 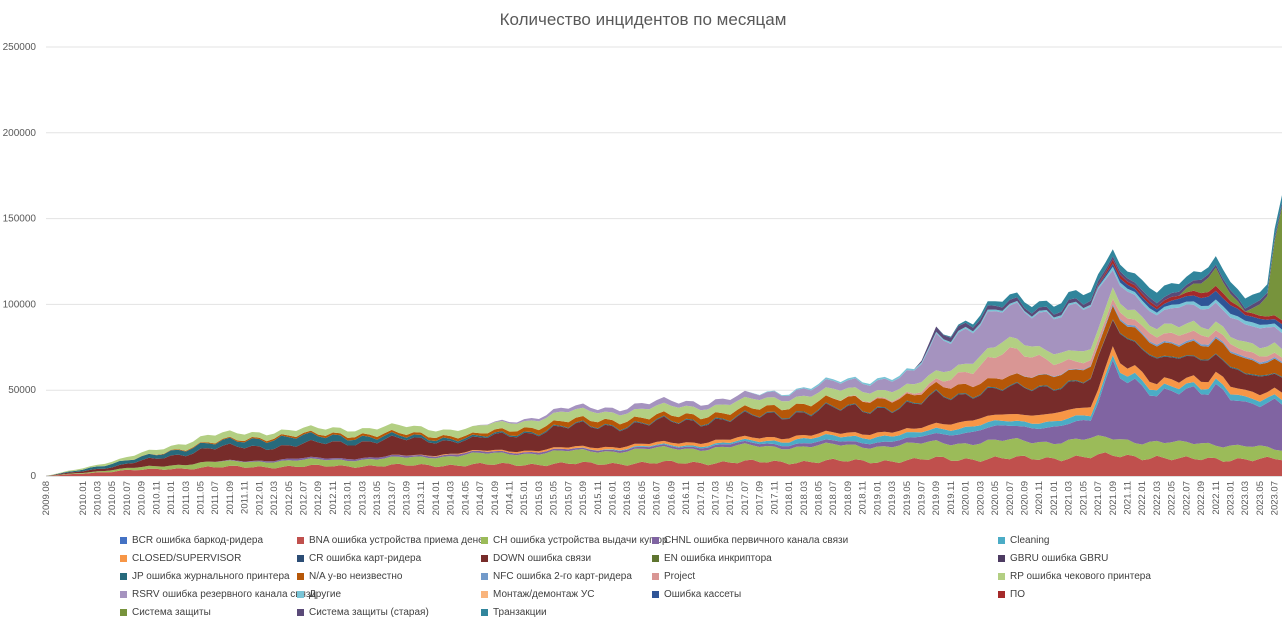 I want to click on legend-item: CH ошибка устройства выдачи купюр, so click(x=574, y=540).